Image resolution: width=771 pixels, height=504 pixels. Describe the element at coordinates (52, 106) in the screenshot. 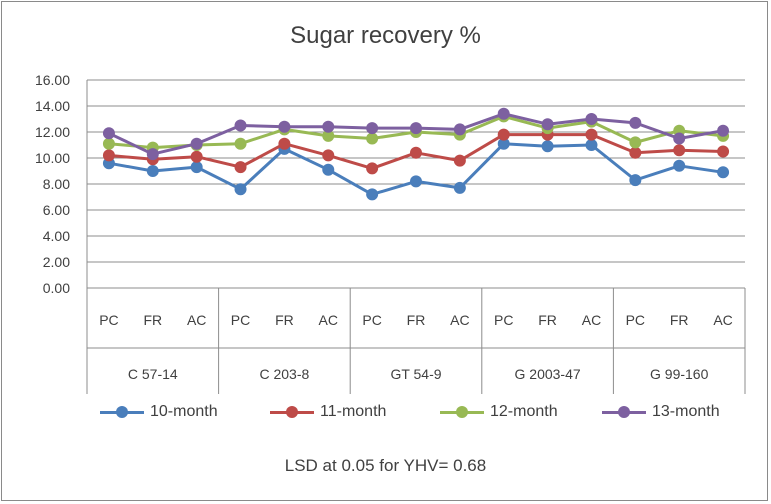

I see `y-tick-label: 14.00` at that location.